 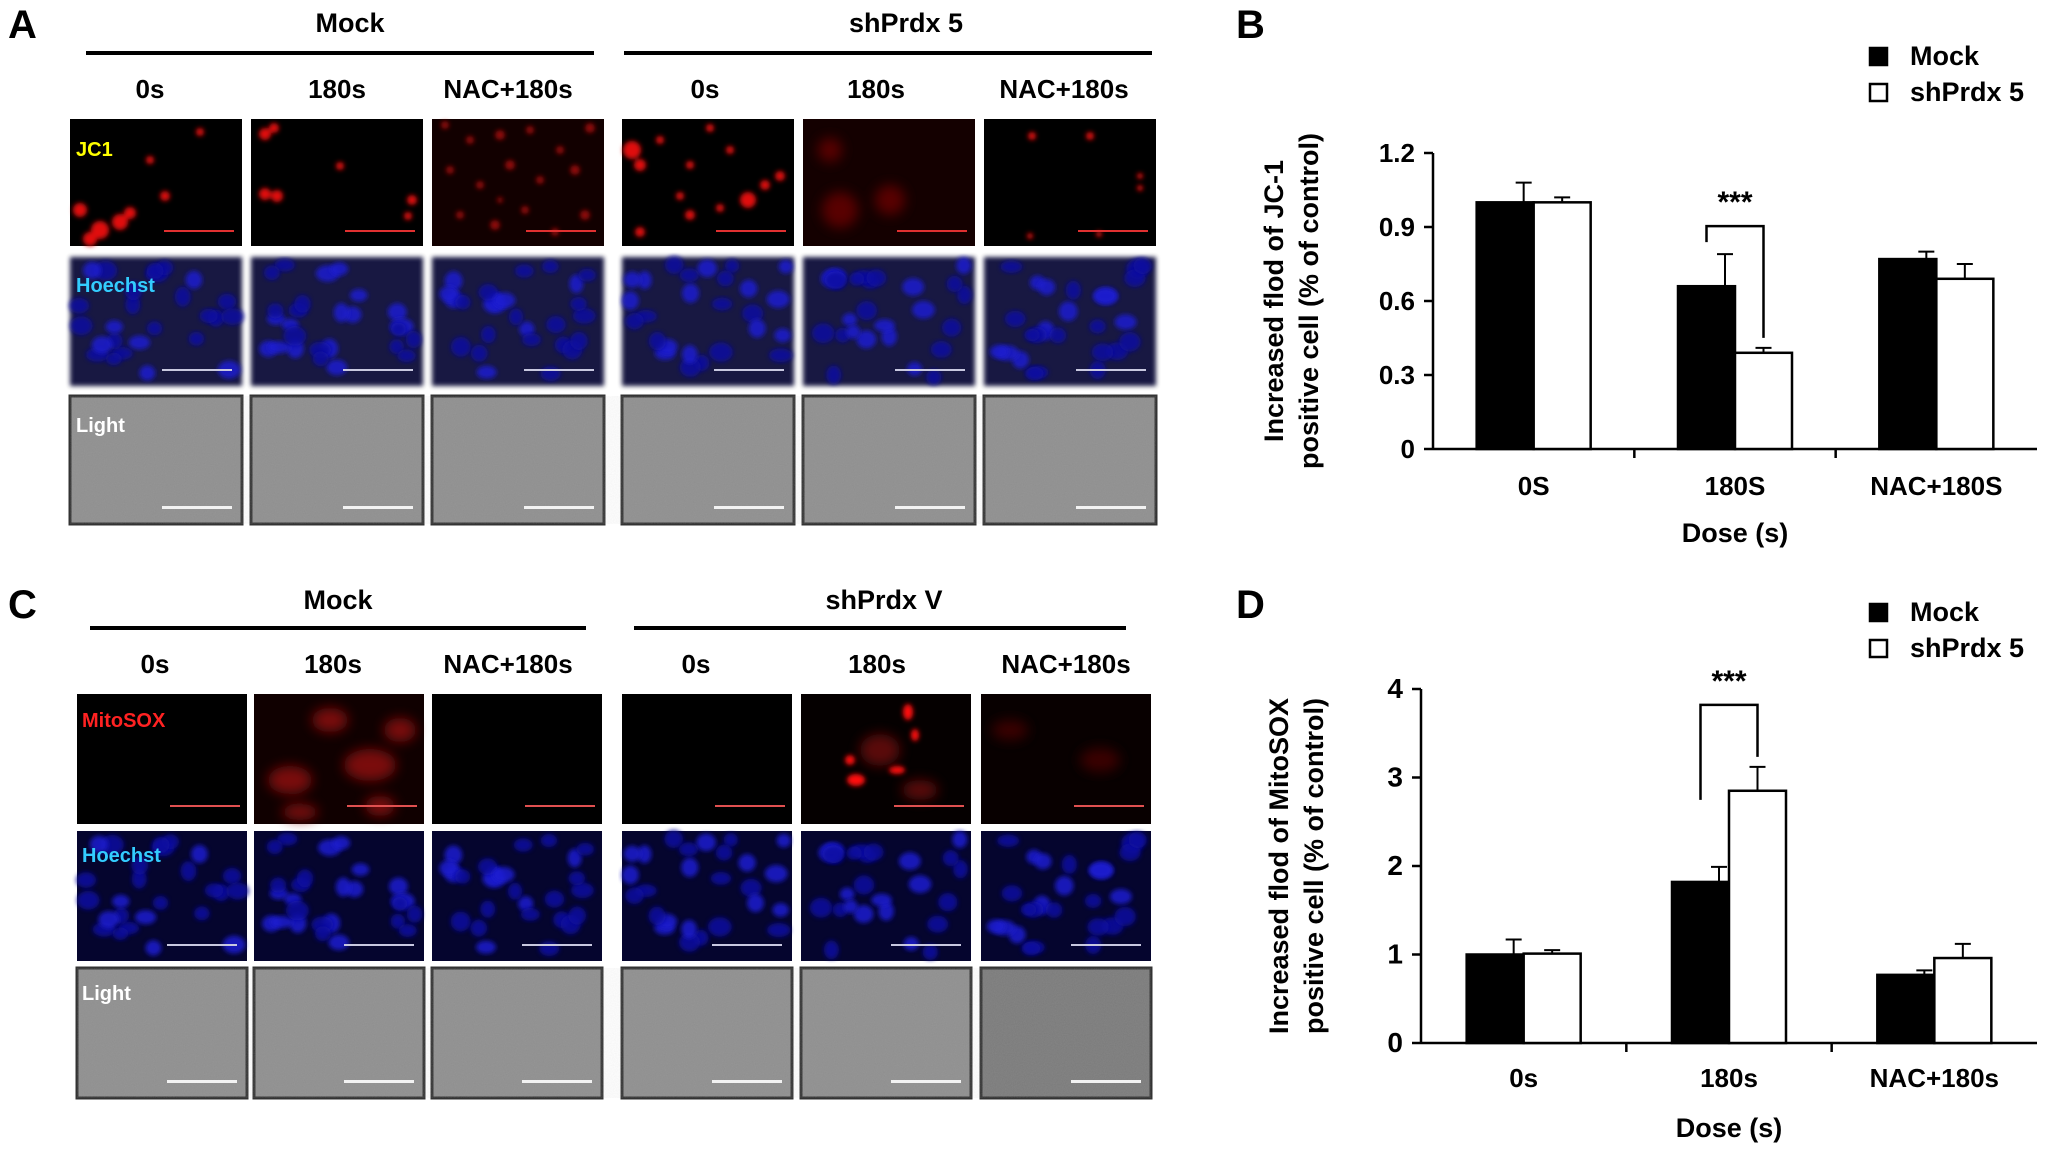 I want to click on y-tick-label: 2, so click(x=1395, y=865).